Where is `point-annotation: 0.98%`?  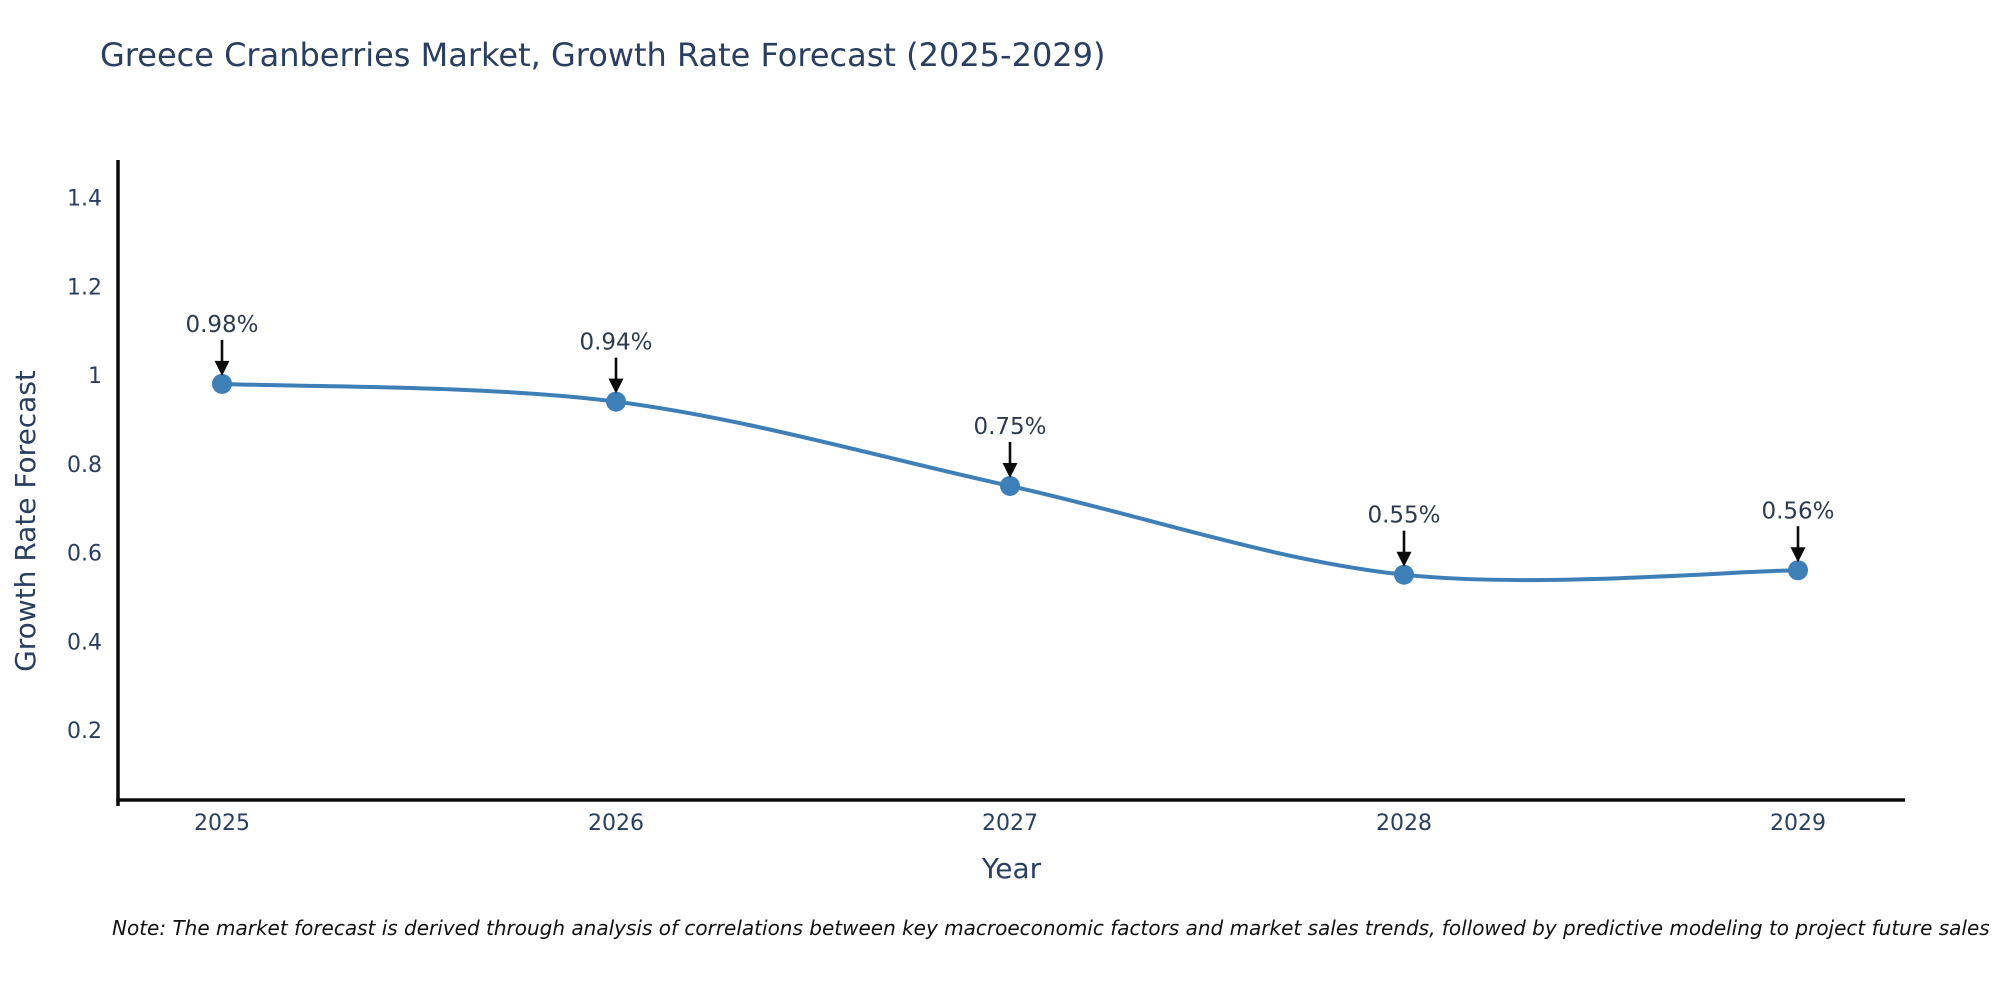
point-annotation: 0.98% is located at coordinates (221, 325).